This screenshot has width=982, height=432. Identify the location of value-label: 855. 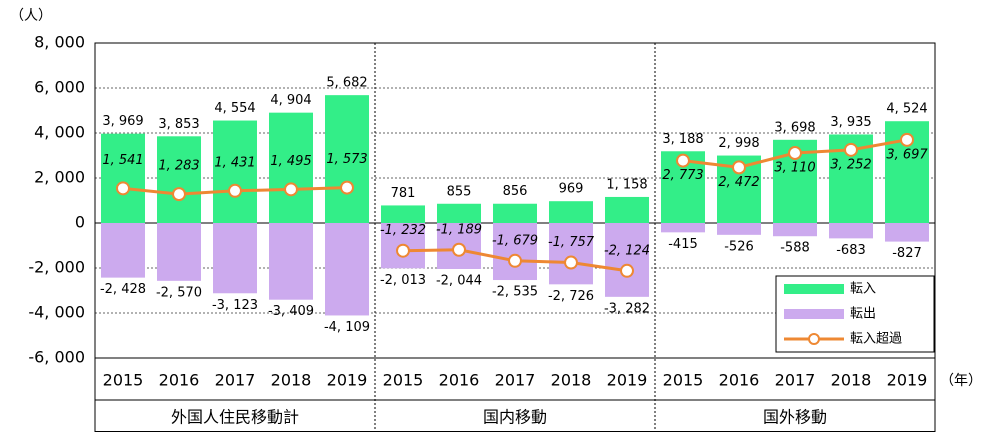
(459, 191).